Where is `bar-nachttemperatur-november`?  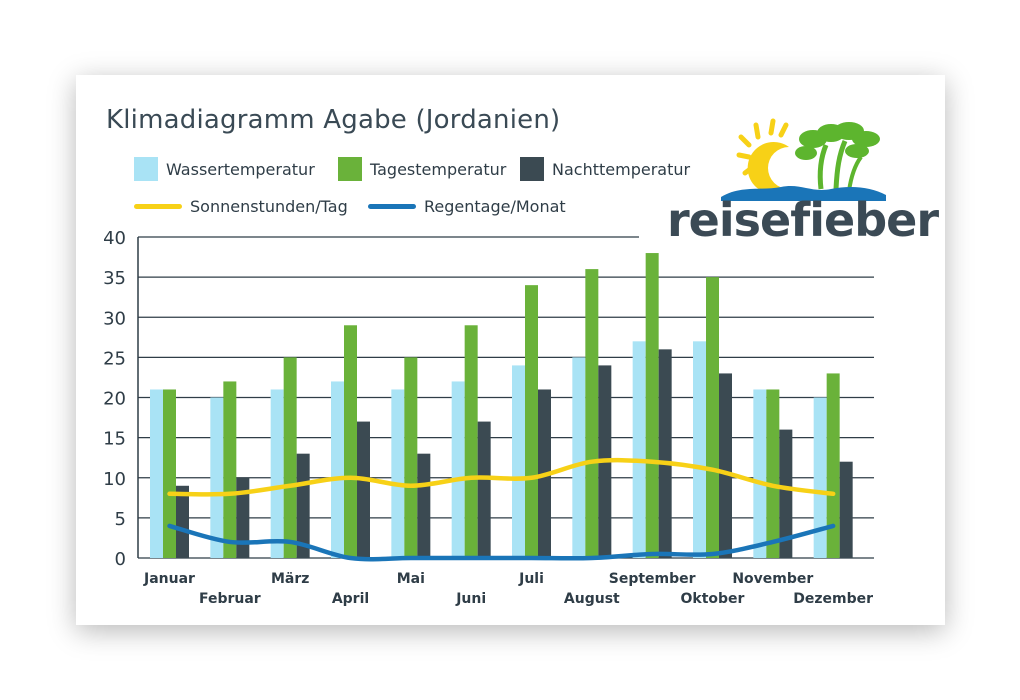 bar-nachttemperatur-november is located at coordinates (786, 493).